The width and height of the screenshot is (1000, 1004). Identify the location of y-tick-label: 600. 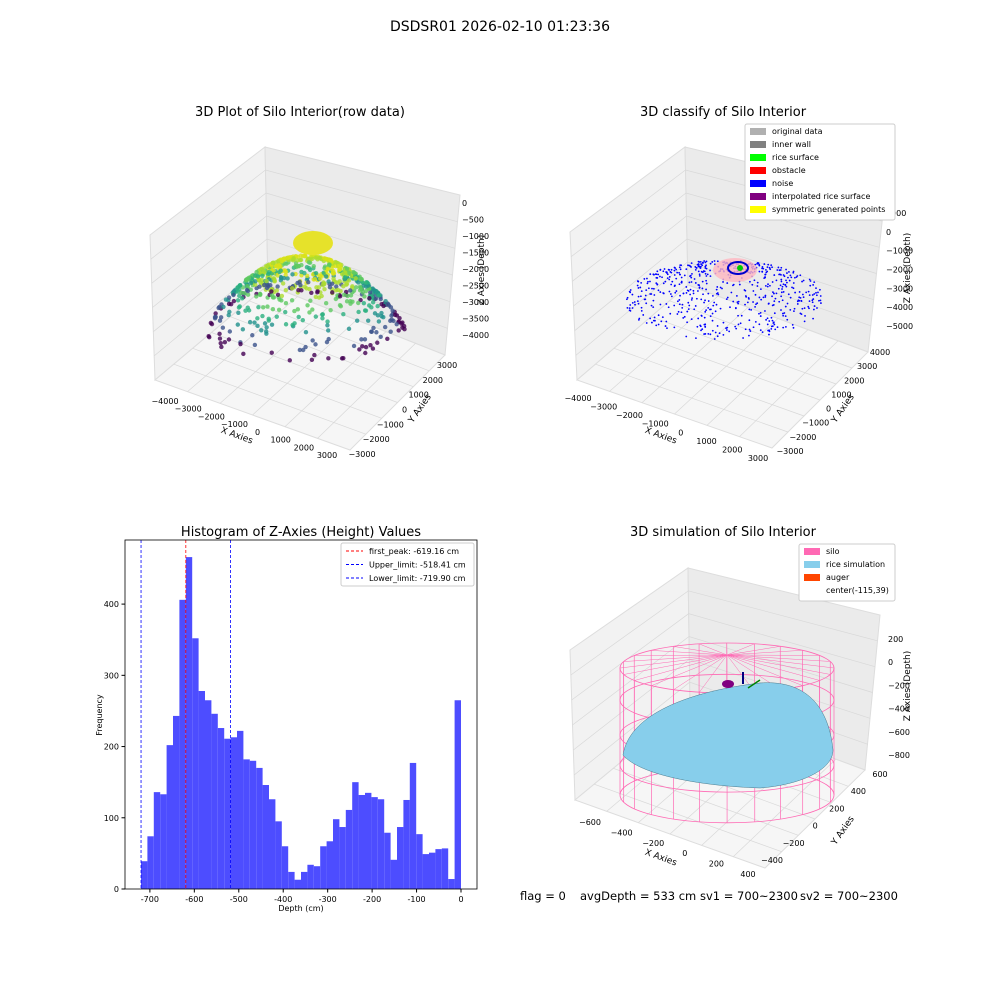
(879, 774).